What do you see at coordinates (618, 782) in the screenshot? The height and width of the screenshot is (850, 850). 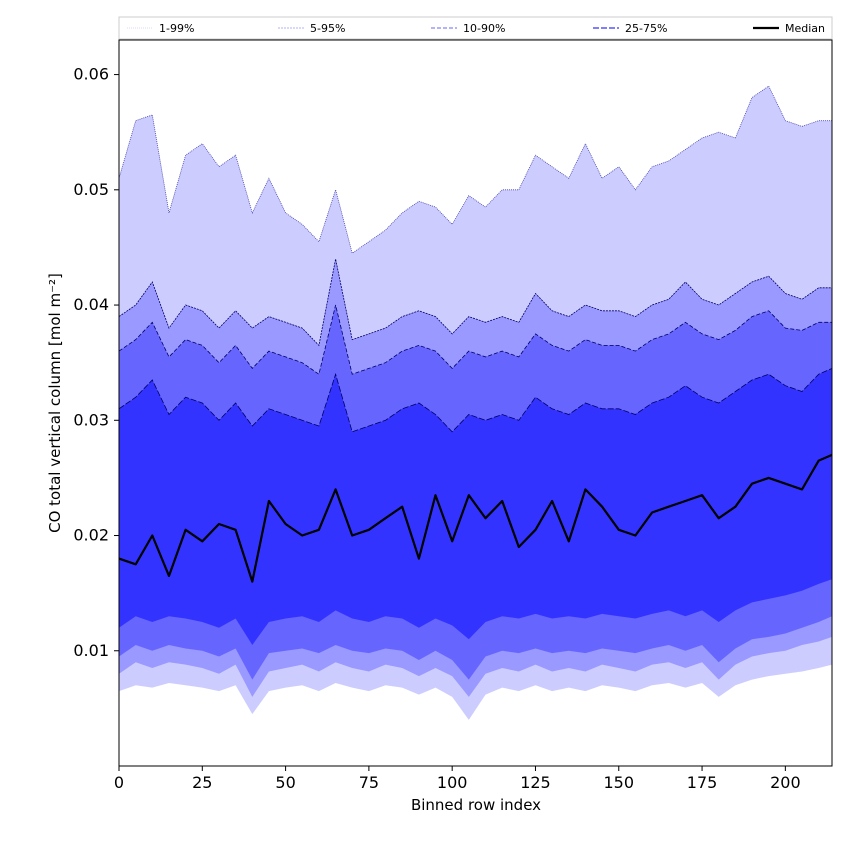 I see `x-tick-label: 150` at bounding box center [618, 782].